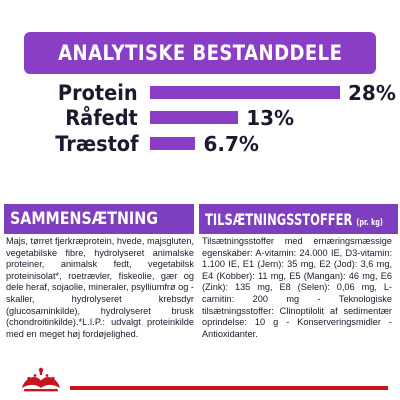  Describe the element at coordinates (229, 388) in the screenshot. I see `brand-divider-line` at that location.